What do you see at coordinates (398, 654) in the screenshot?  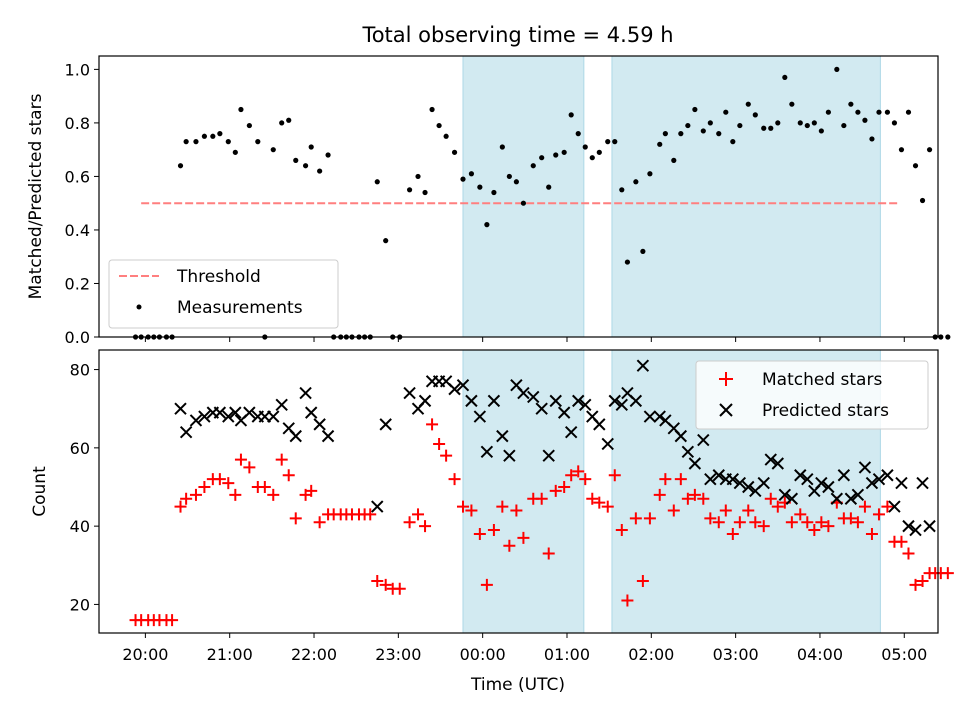 I see `x-tick-label: 23:00` at bounding box center [398, 654].